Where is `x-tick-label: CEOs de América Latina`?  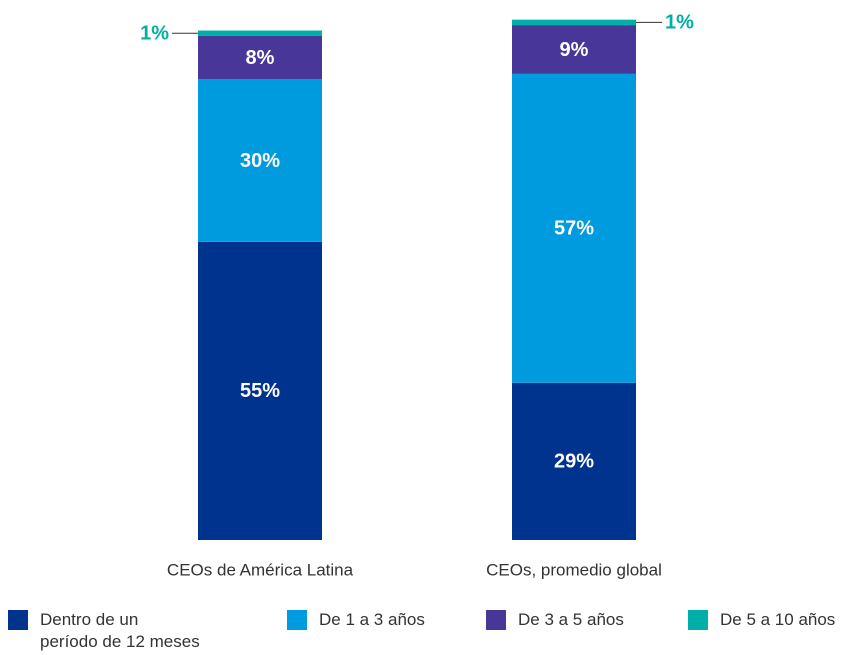 x-tick-label: CEOs de América Latina is located at coordinates (260, 569).